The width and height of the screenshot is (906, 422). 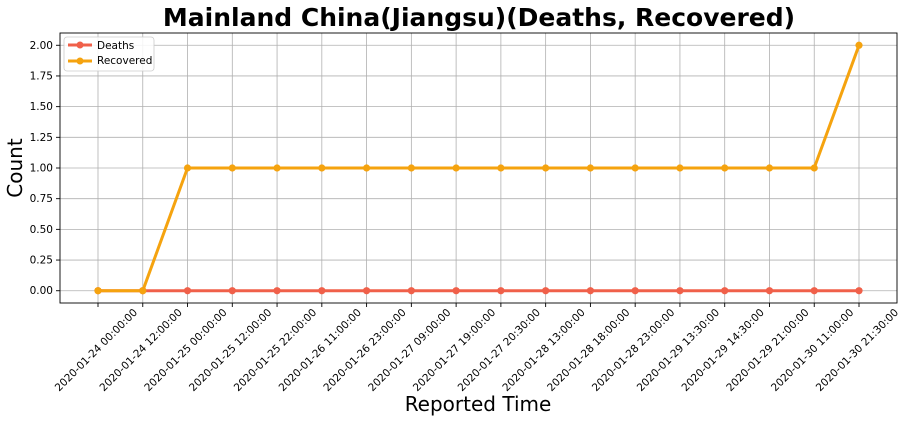 What do you see at coordinates (409, 350) in the screenshot?
I see `x-tick-label: 2020-01-27 09:00:00` at bounding box center [409, 350].